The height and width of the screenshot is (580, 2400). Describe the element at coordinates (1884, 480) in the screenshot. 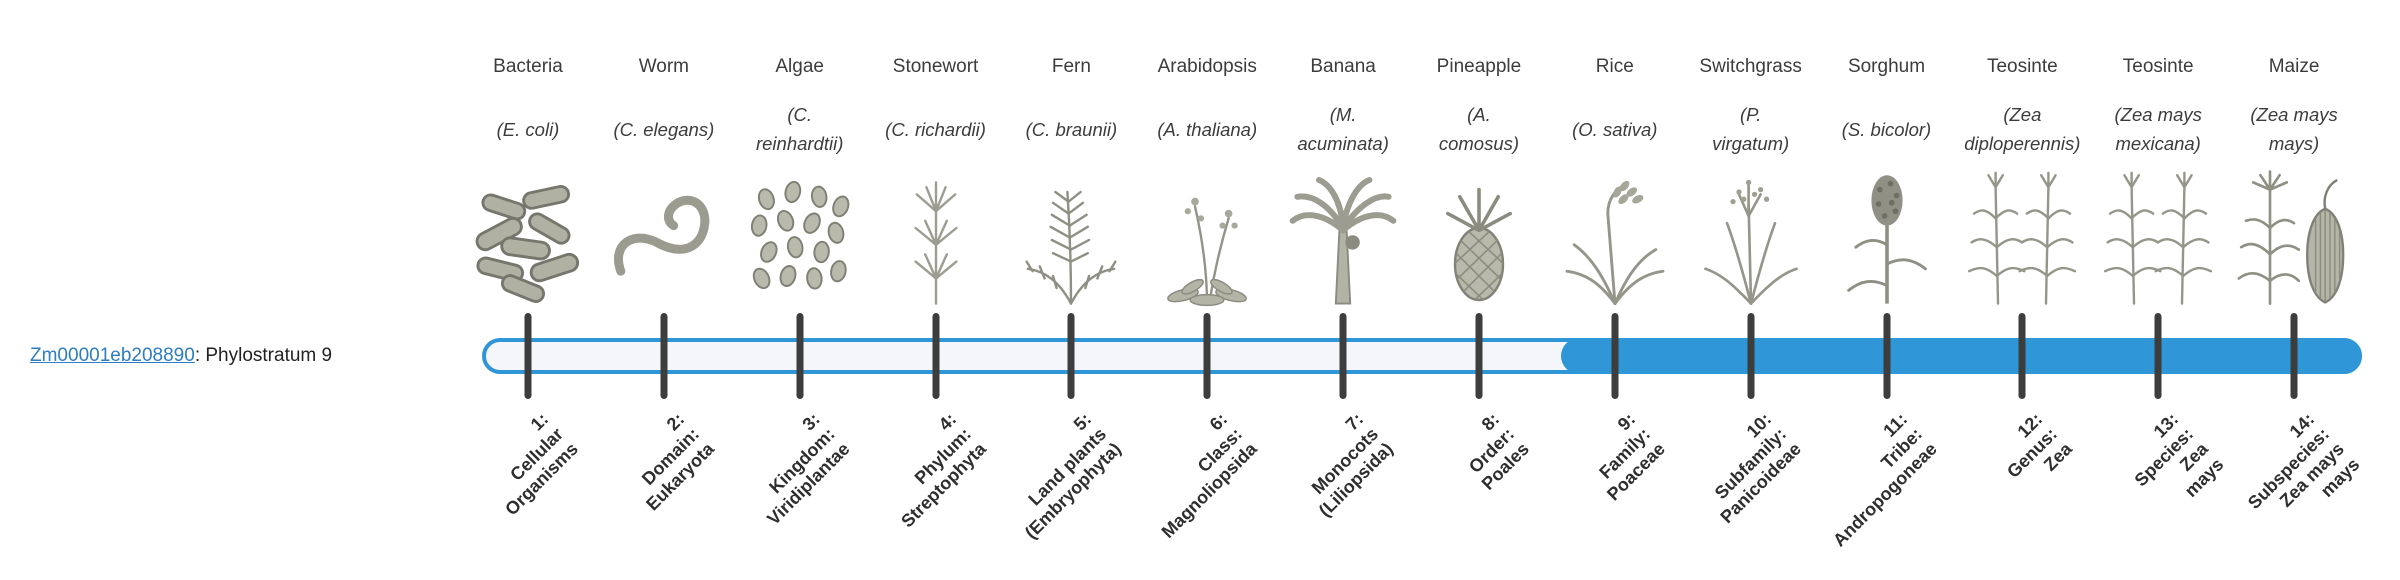

I see `stratum-label: 11: Tribe: Andropogoneae` at that location.